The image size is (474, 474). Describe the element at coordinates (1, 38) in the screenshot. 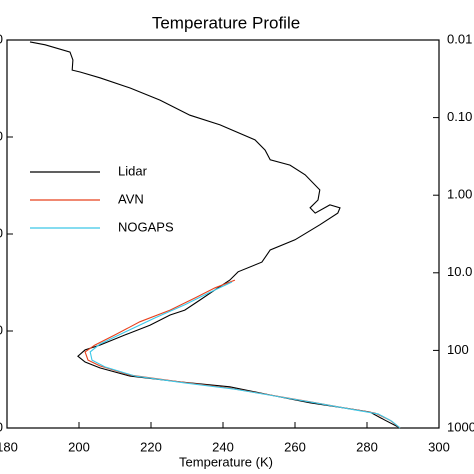

I see `y-tick-label: 80` at that location.